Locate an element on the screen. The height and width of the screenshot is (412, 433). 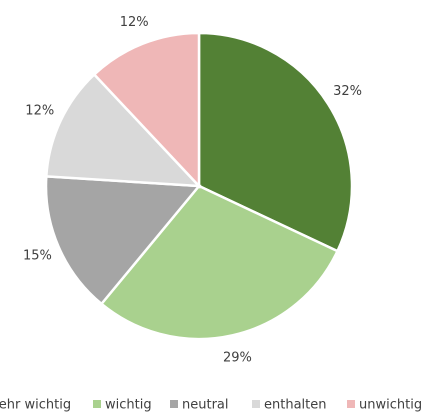
data-label: 15% is located at coordinates (37, 255).